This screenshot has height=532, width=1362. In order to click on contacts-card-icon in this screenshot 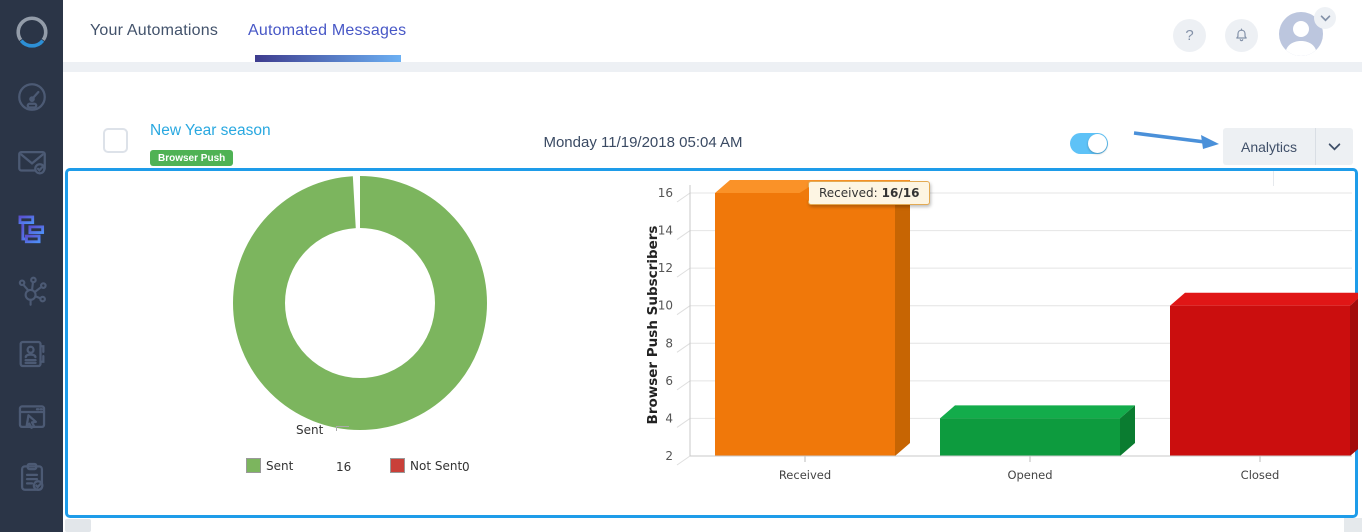, I will do `click(32, 354)`.